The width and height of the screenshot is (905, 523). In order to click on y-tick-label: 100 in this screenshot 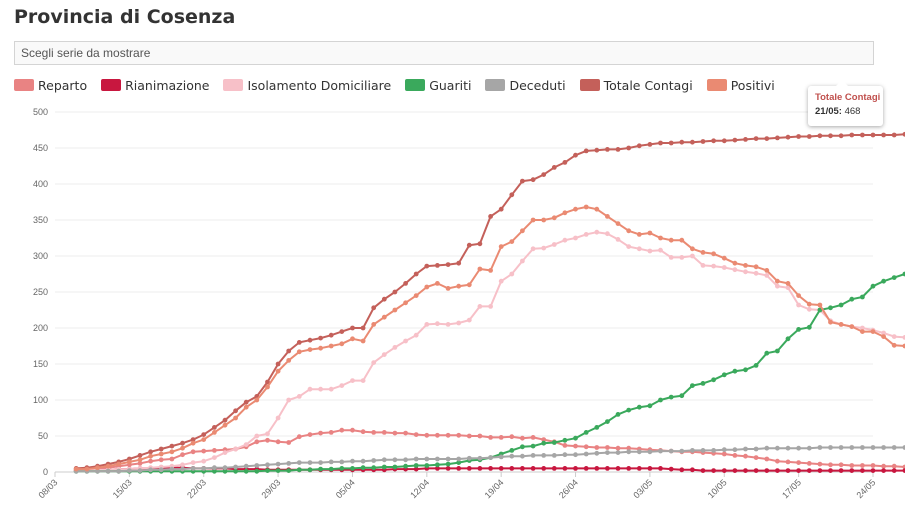, I will do `click(40, 400)`.